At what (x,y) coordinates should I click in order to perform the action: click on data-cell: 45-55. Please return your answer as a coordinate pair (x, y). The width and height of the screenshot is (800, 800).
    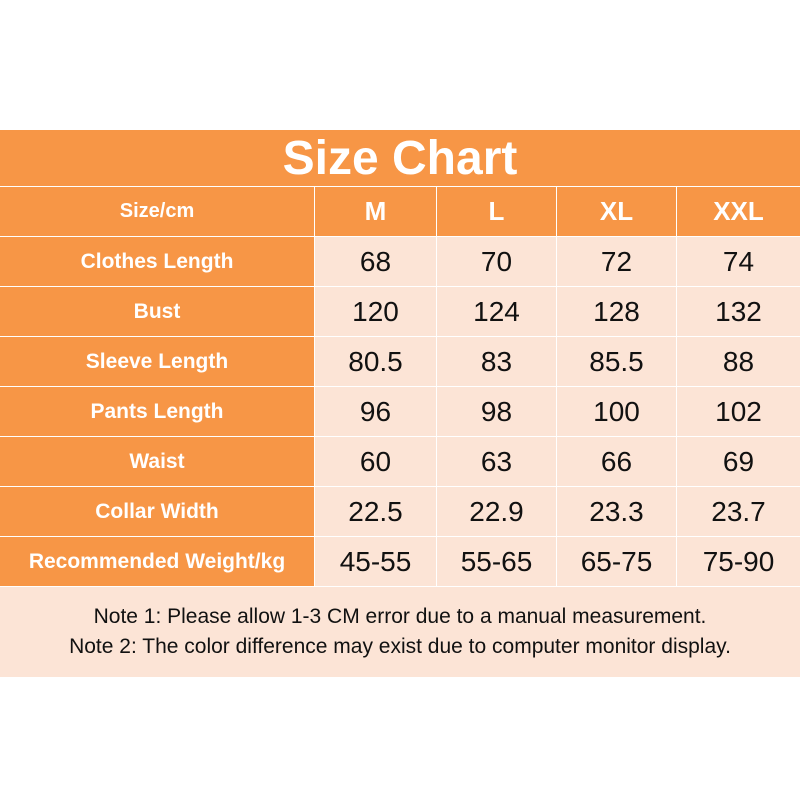
    Looking at the image, I should click on (376, 561).